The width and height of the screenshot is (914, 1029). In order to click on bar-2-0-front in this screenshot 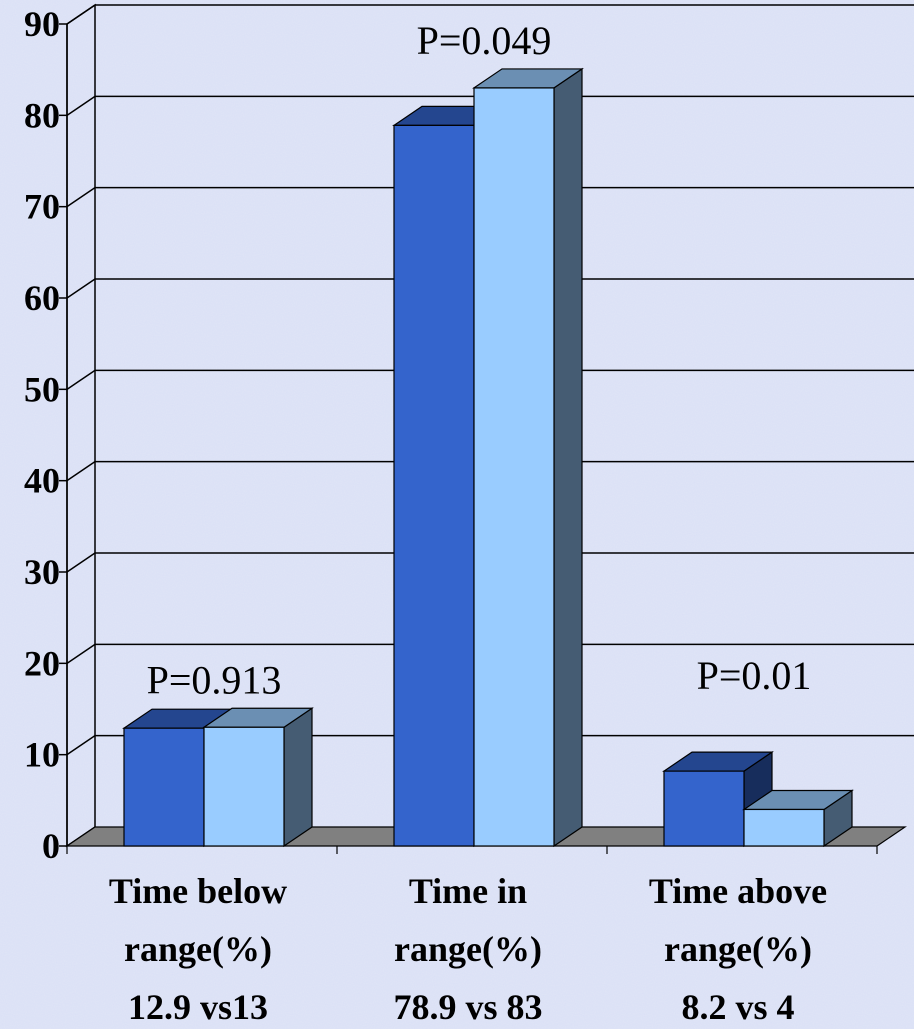, I will do `click(704, 808)`.